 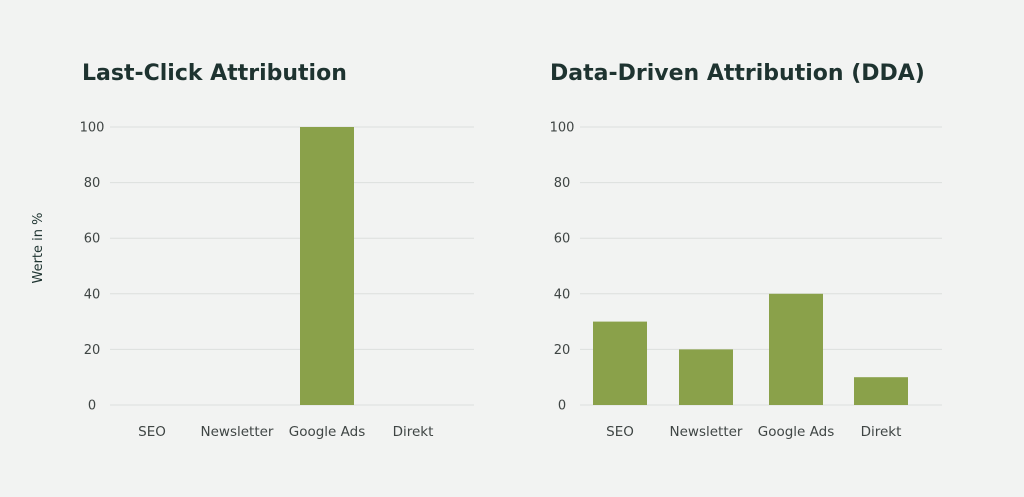 I want to click on chart-title-dda: Data-Driven Attribution (DDA), so click(x=737, y=73).